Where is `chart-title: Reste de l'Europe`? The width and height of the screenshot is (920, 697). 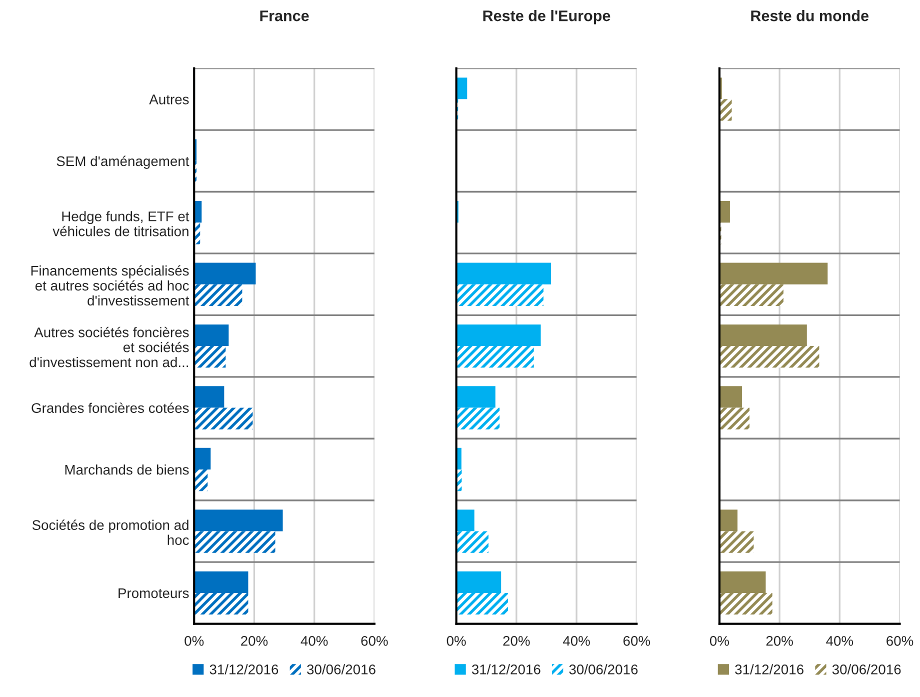
chart-title: Reste de l'Europe is located at coordinates (546, 17).